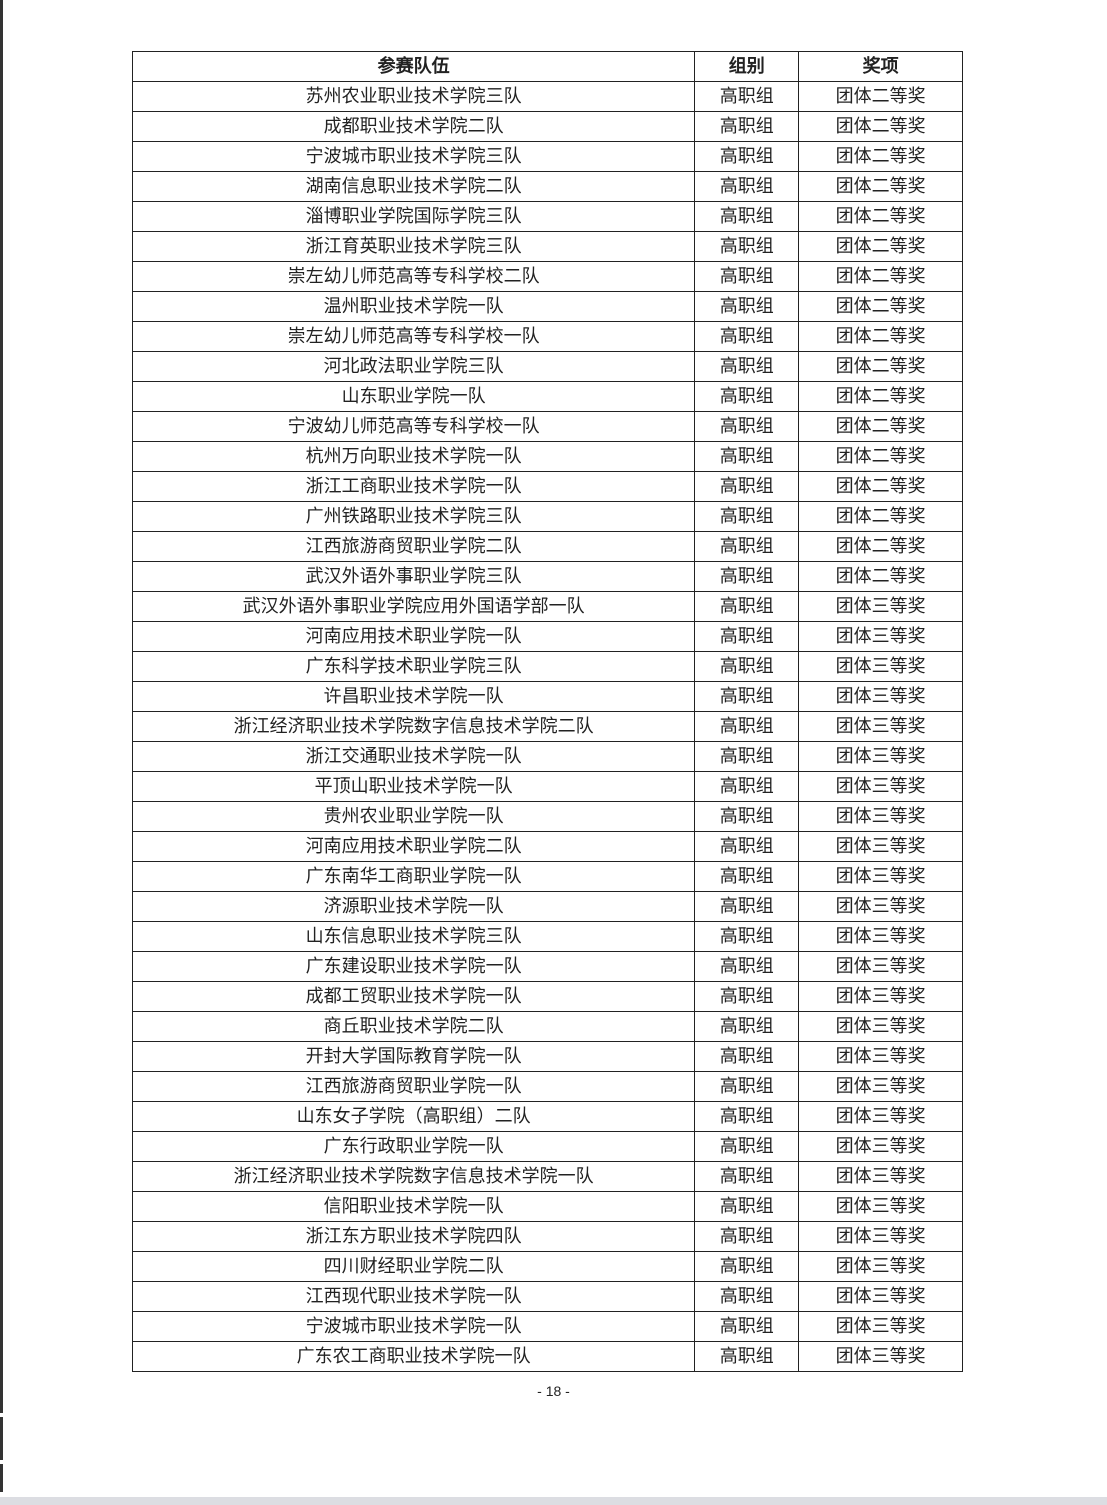 The width and height of the screenshot is (1107, 1505). Describe the element at coordinates (413, 876) in the screenshot. I see `team-cell: 广东南华工商职业学院一队` at that location.